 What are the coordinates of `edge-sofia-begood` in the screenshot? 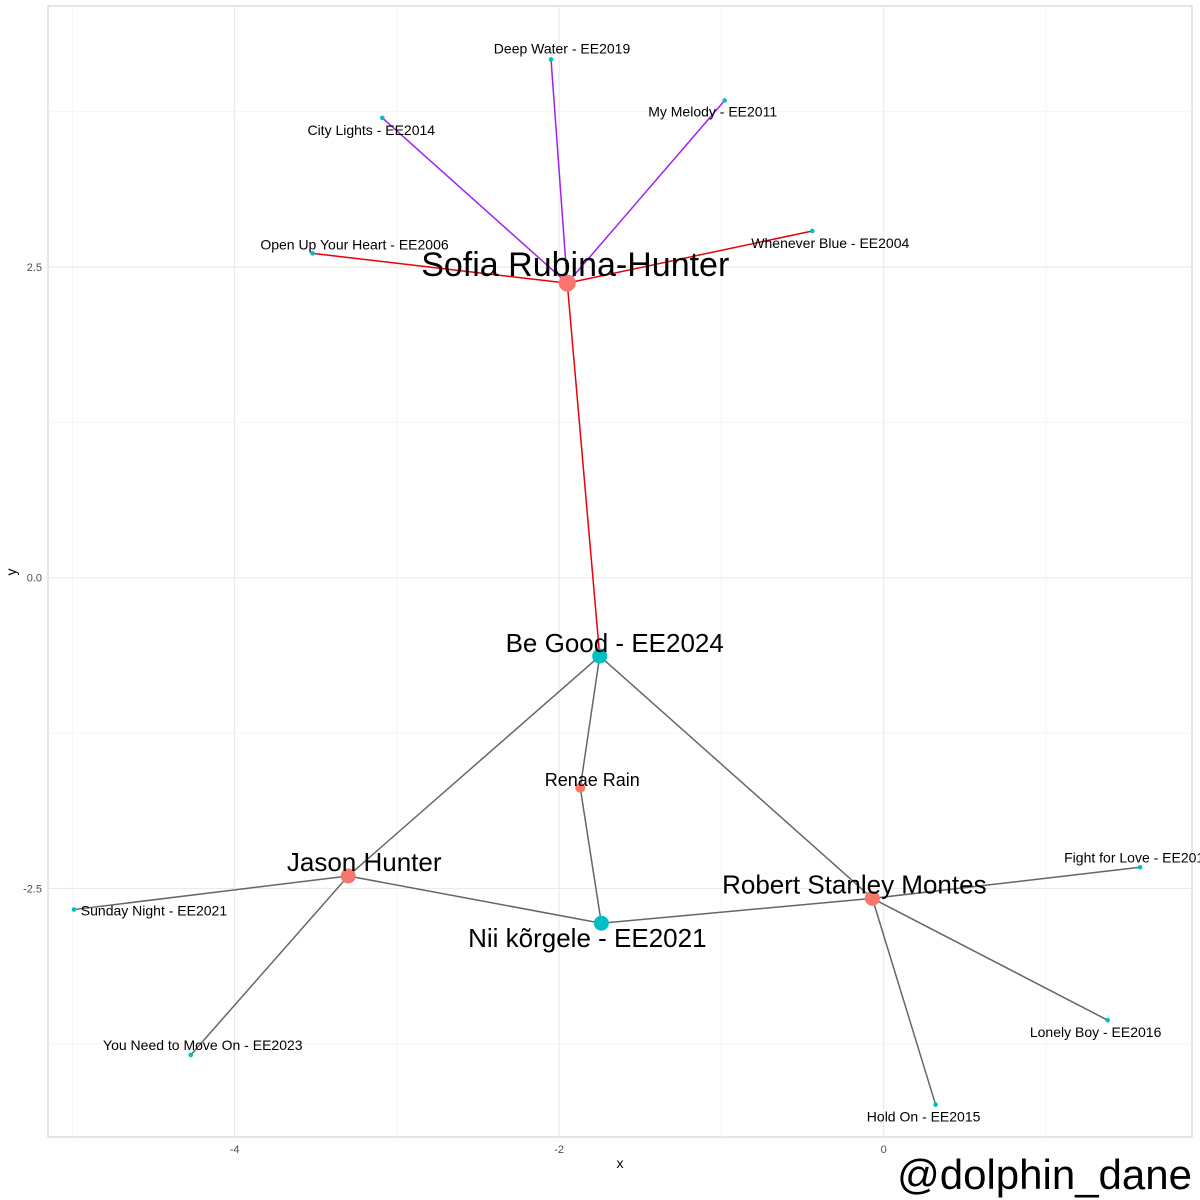 It's located at (583, 470).